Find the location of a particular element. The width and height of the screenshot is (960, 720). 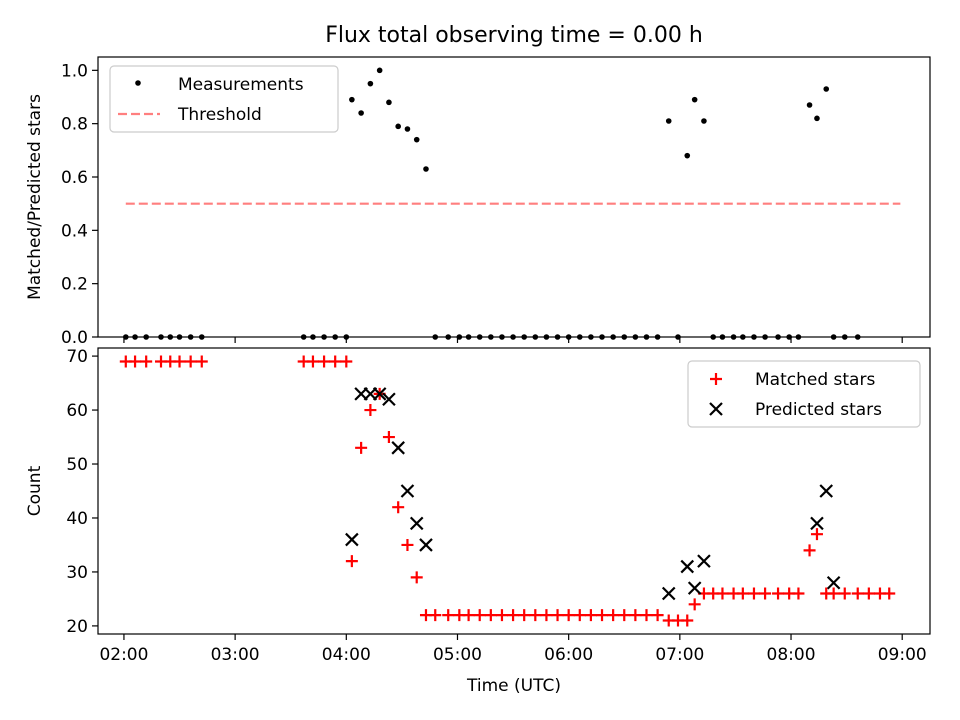

bottom-xlabel: Time (UTC) is located at coordinates (513, 686).